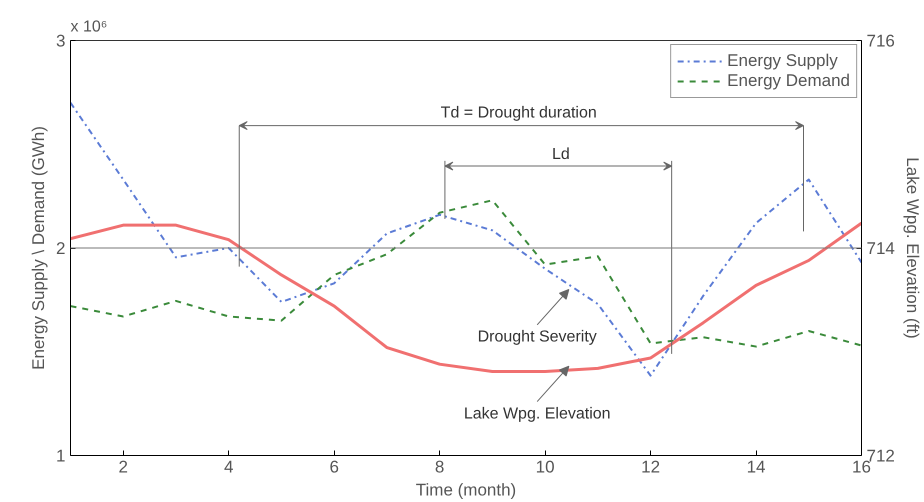 The image size is (924, 502). Describe the element at coordinates (561, 155) in the screenshot. I see `annotation: Ld` at that location.